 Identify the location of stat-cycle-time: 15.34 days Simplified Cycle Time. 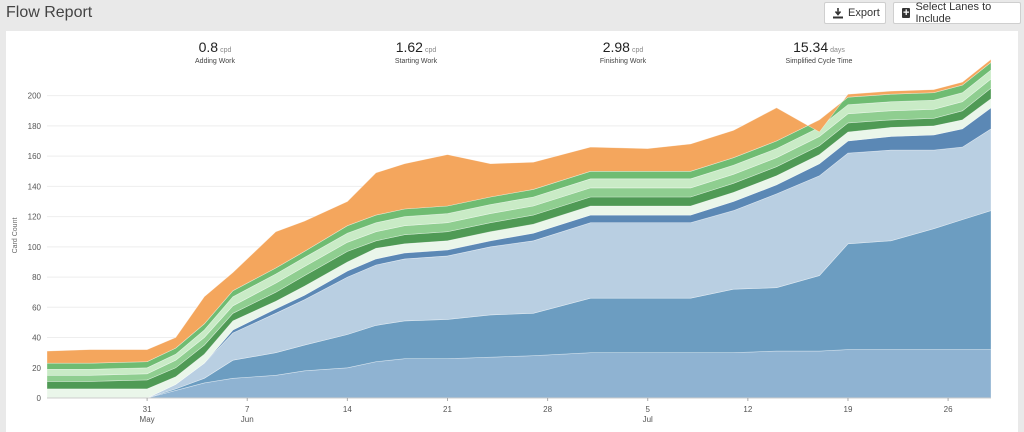
(819, 52).